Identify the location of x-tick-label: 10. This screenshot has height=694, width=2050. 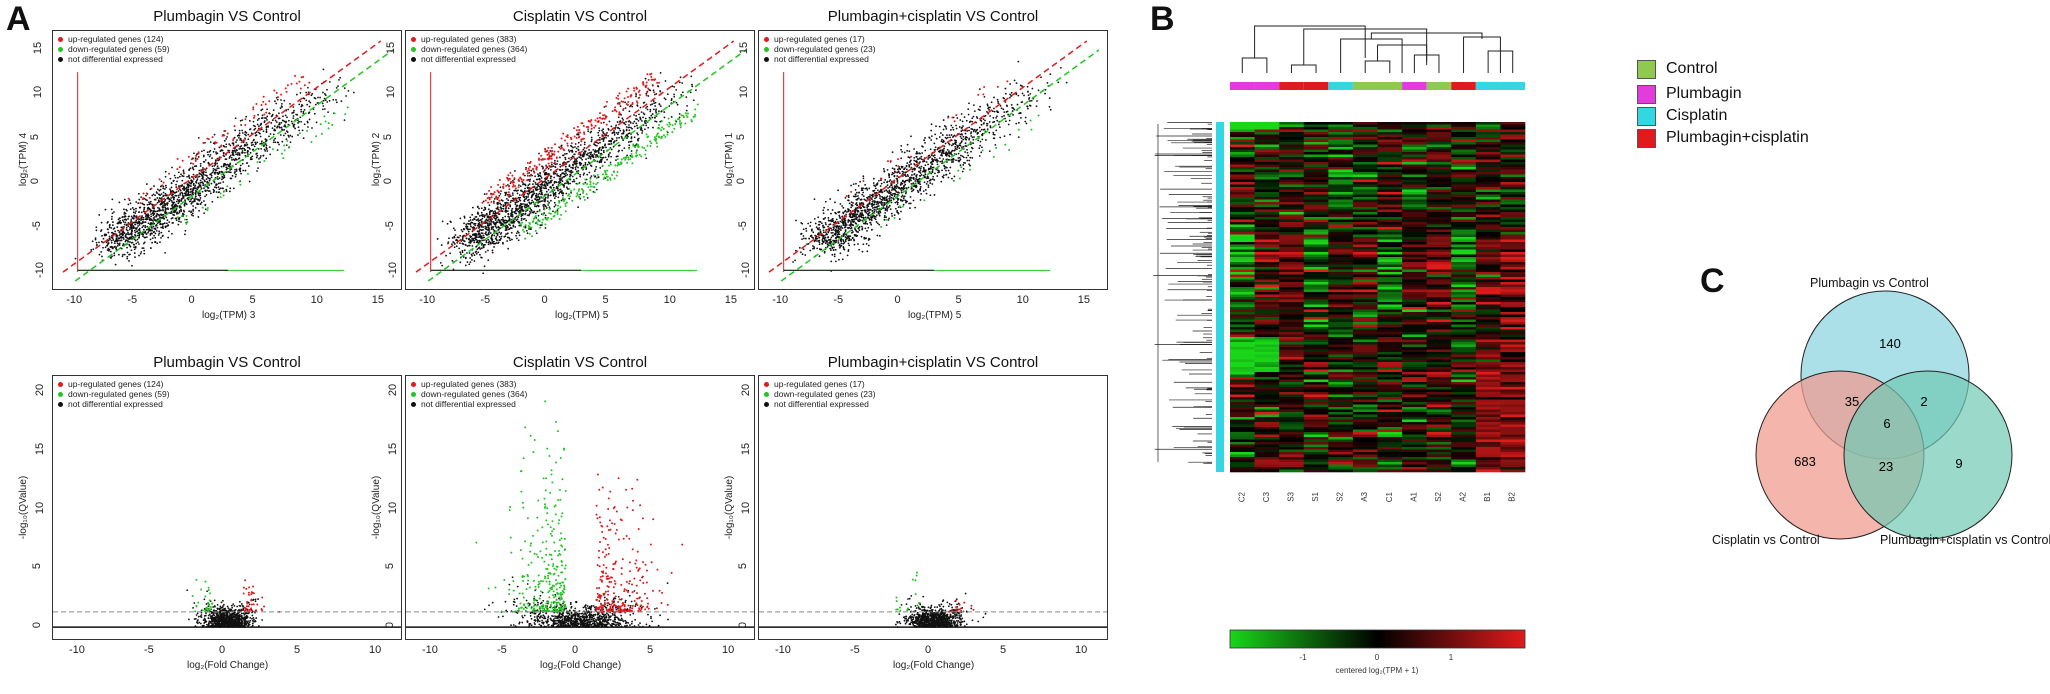
(669, 300).